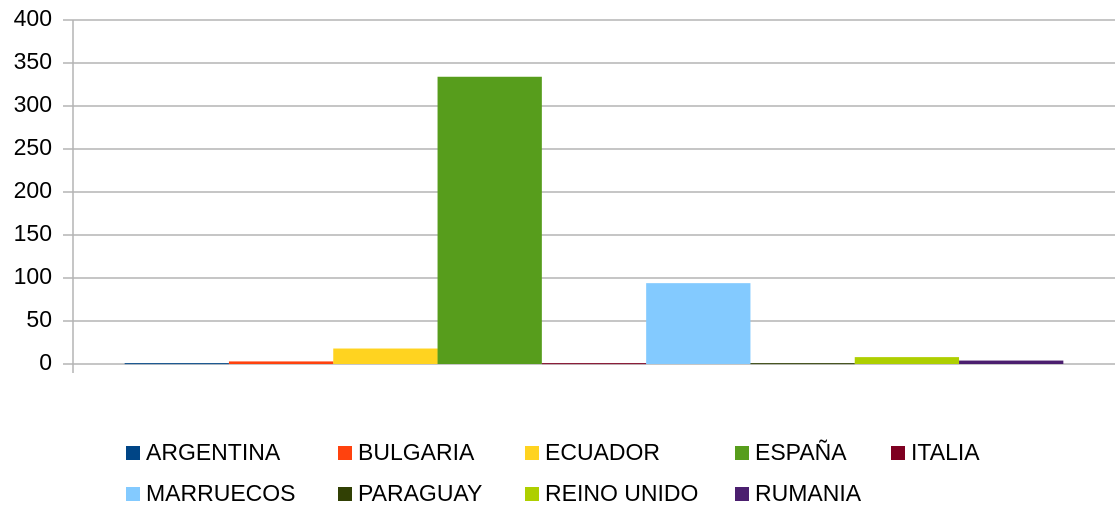 The image size is (1115, 509). Describe the element at coordinates (39, 319) in the screenshot. I see `y-tick-label: 50` at that location.